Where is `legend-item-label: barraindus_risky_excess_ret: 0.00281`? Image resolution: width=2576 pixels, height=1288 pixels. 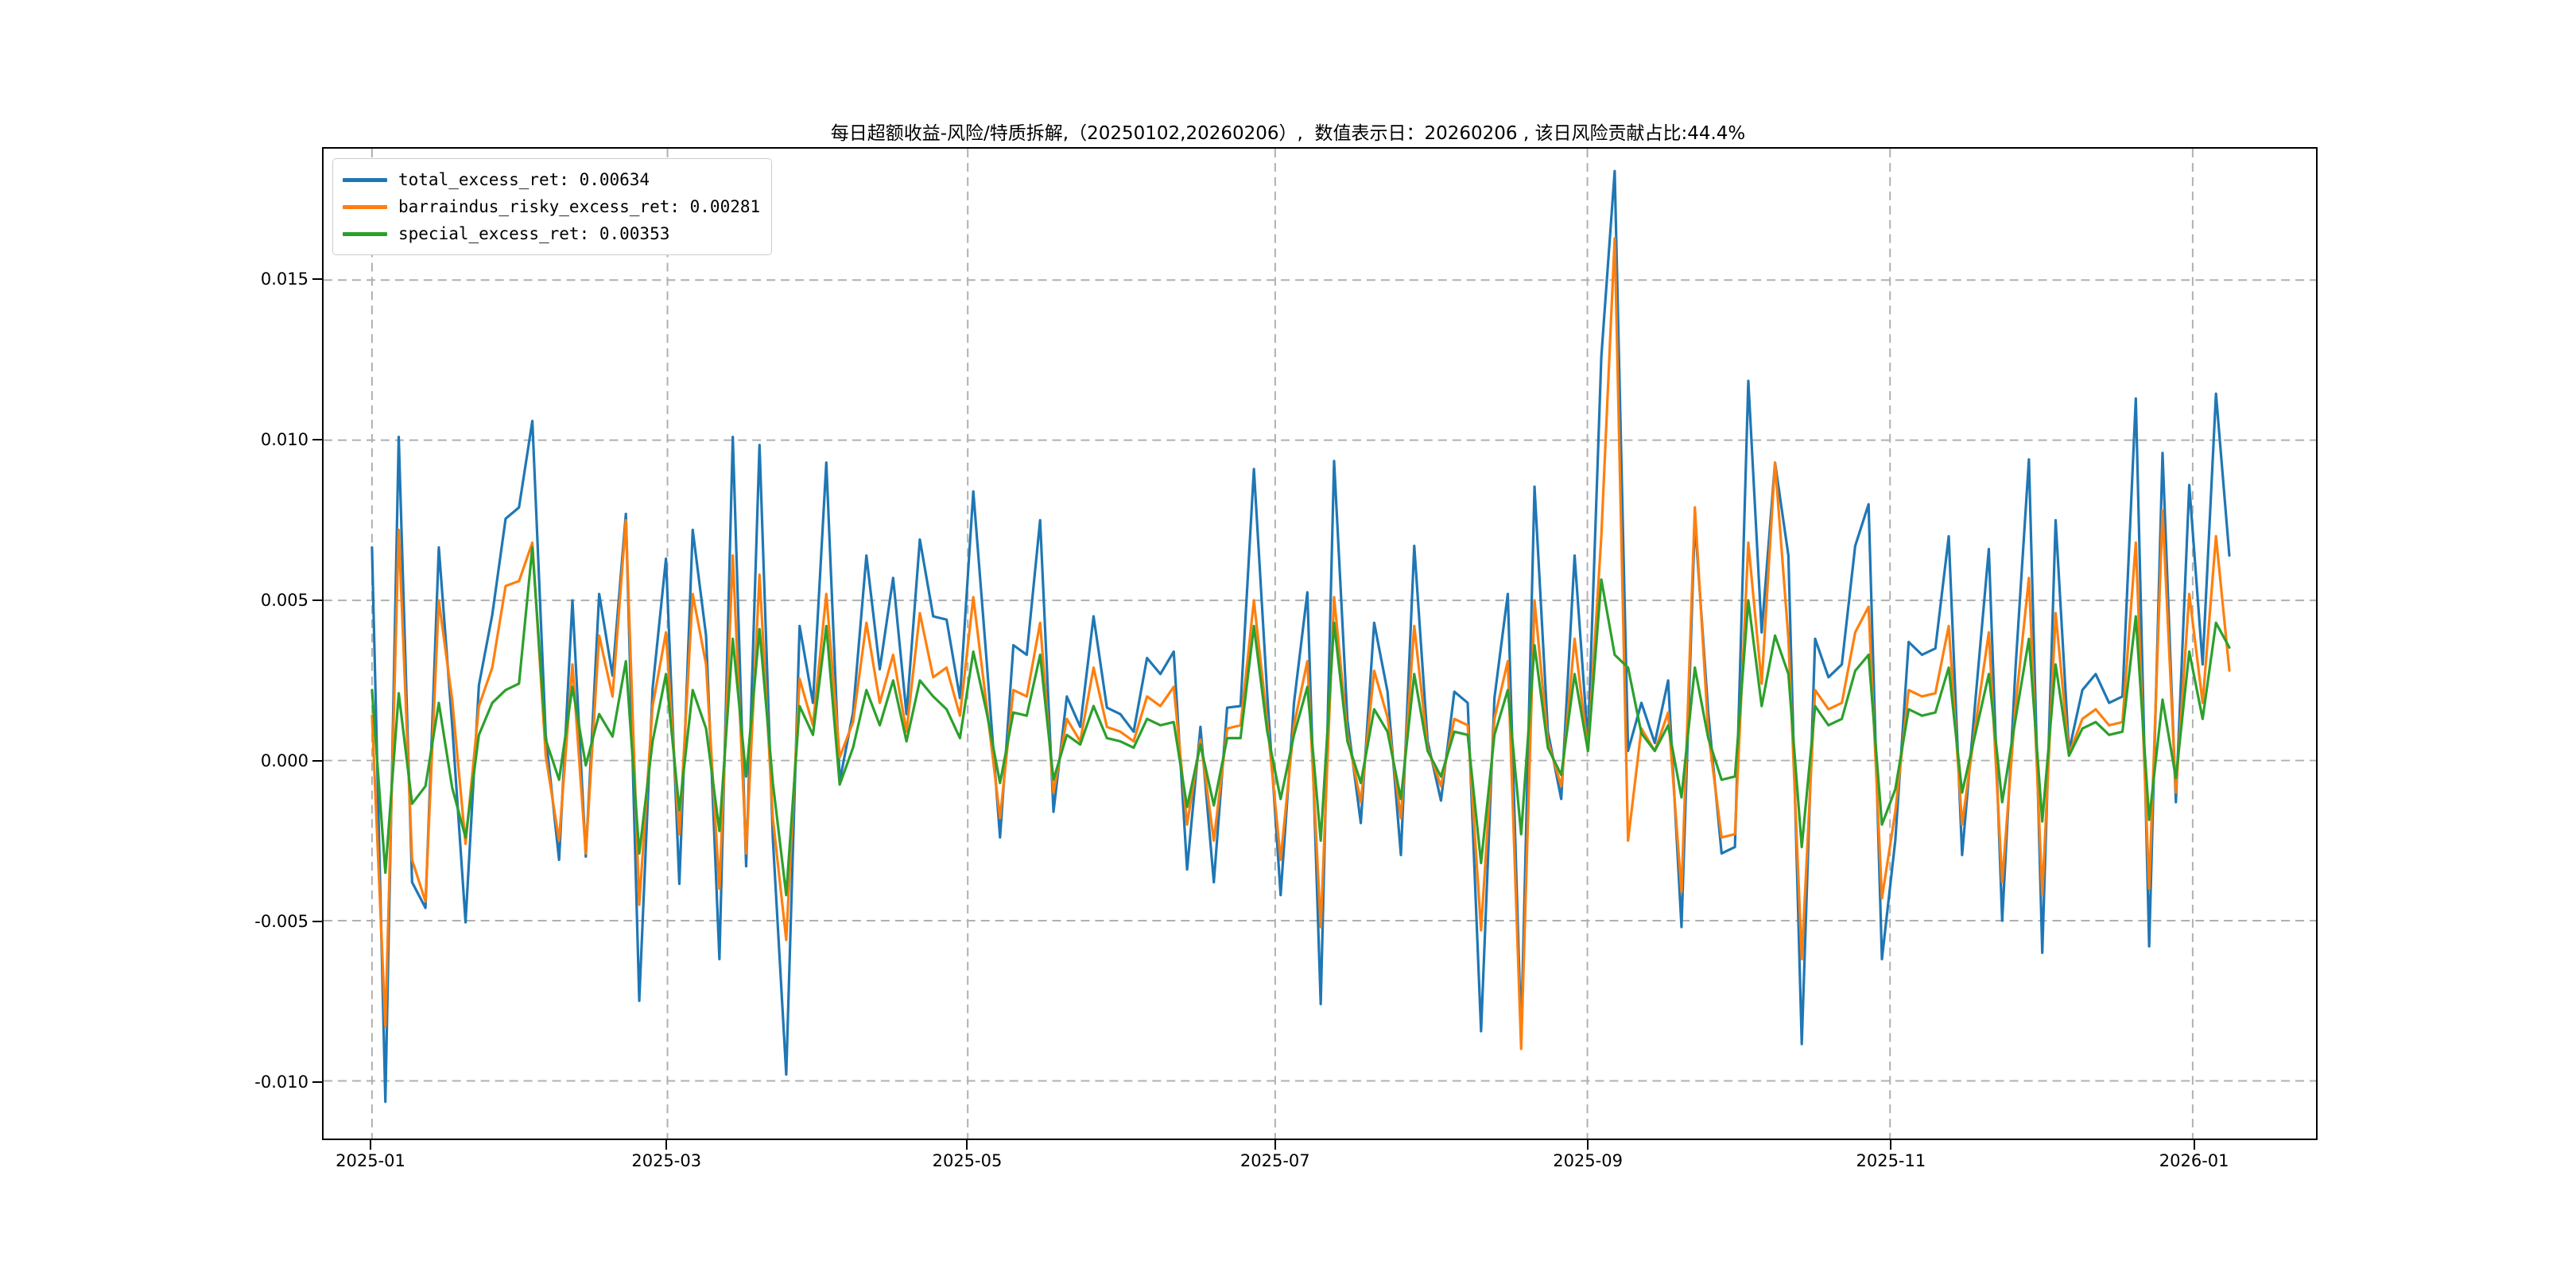 legend-item-label: barraindus_risky_excess_ret: 0.00281 is located at coordinates (580, 207).